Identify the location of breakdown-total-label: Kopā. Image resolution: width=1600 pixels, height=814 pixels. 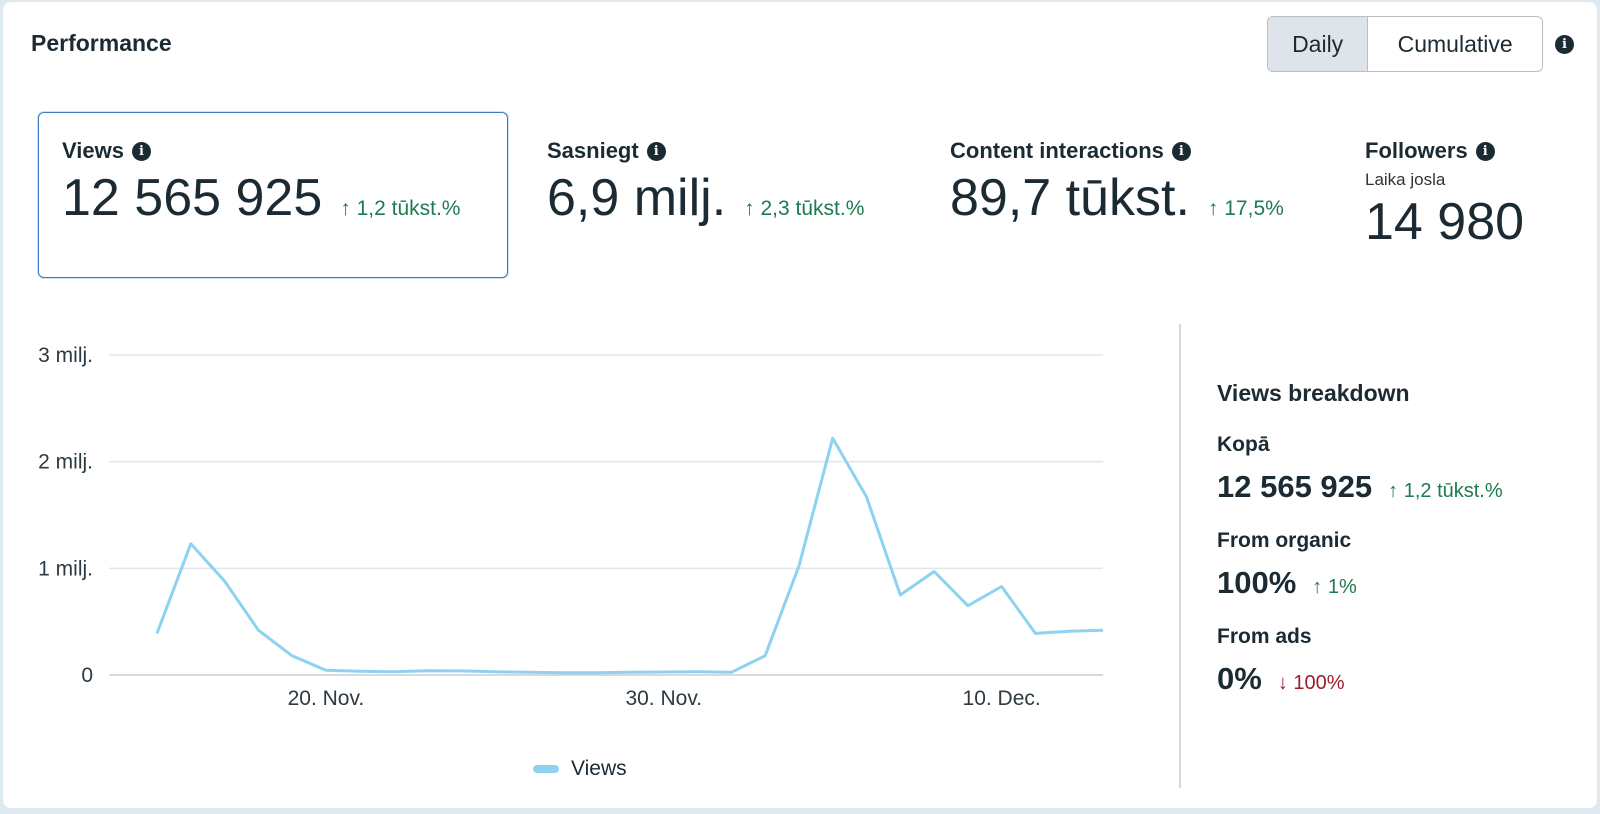
(1243, 444).